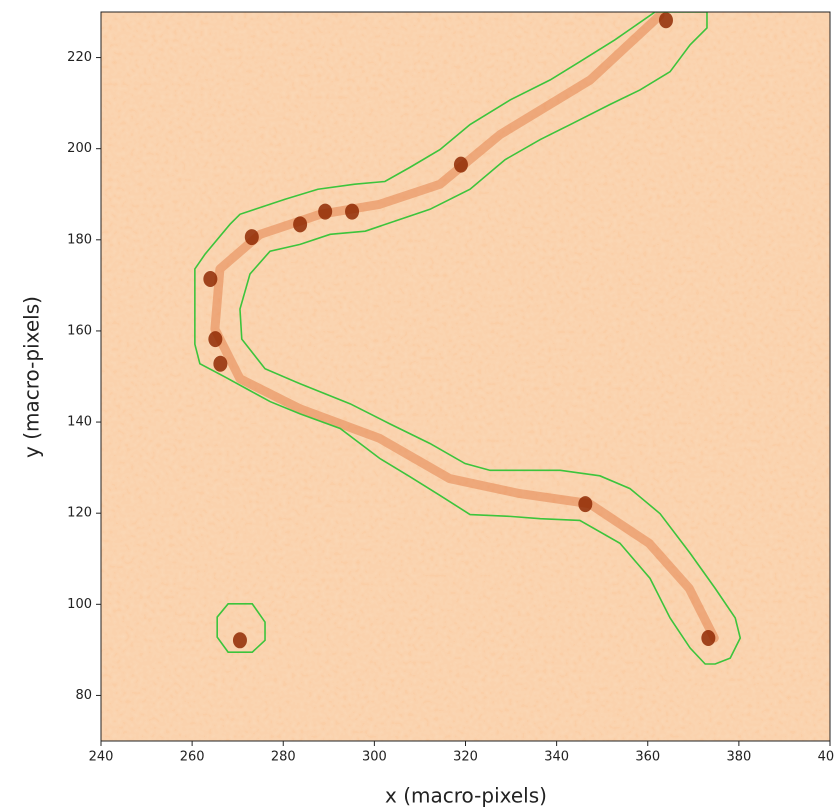  I want to click on x-tick-label: 280, so click(283, 757).